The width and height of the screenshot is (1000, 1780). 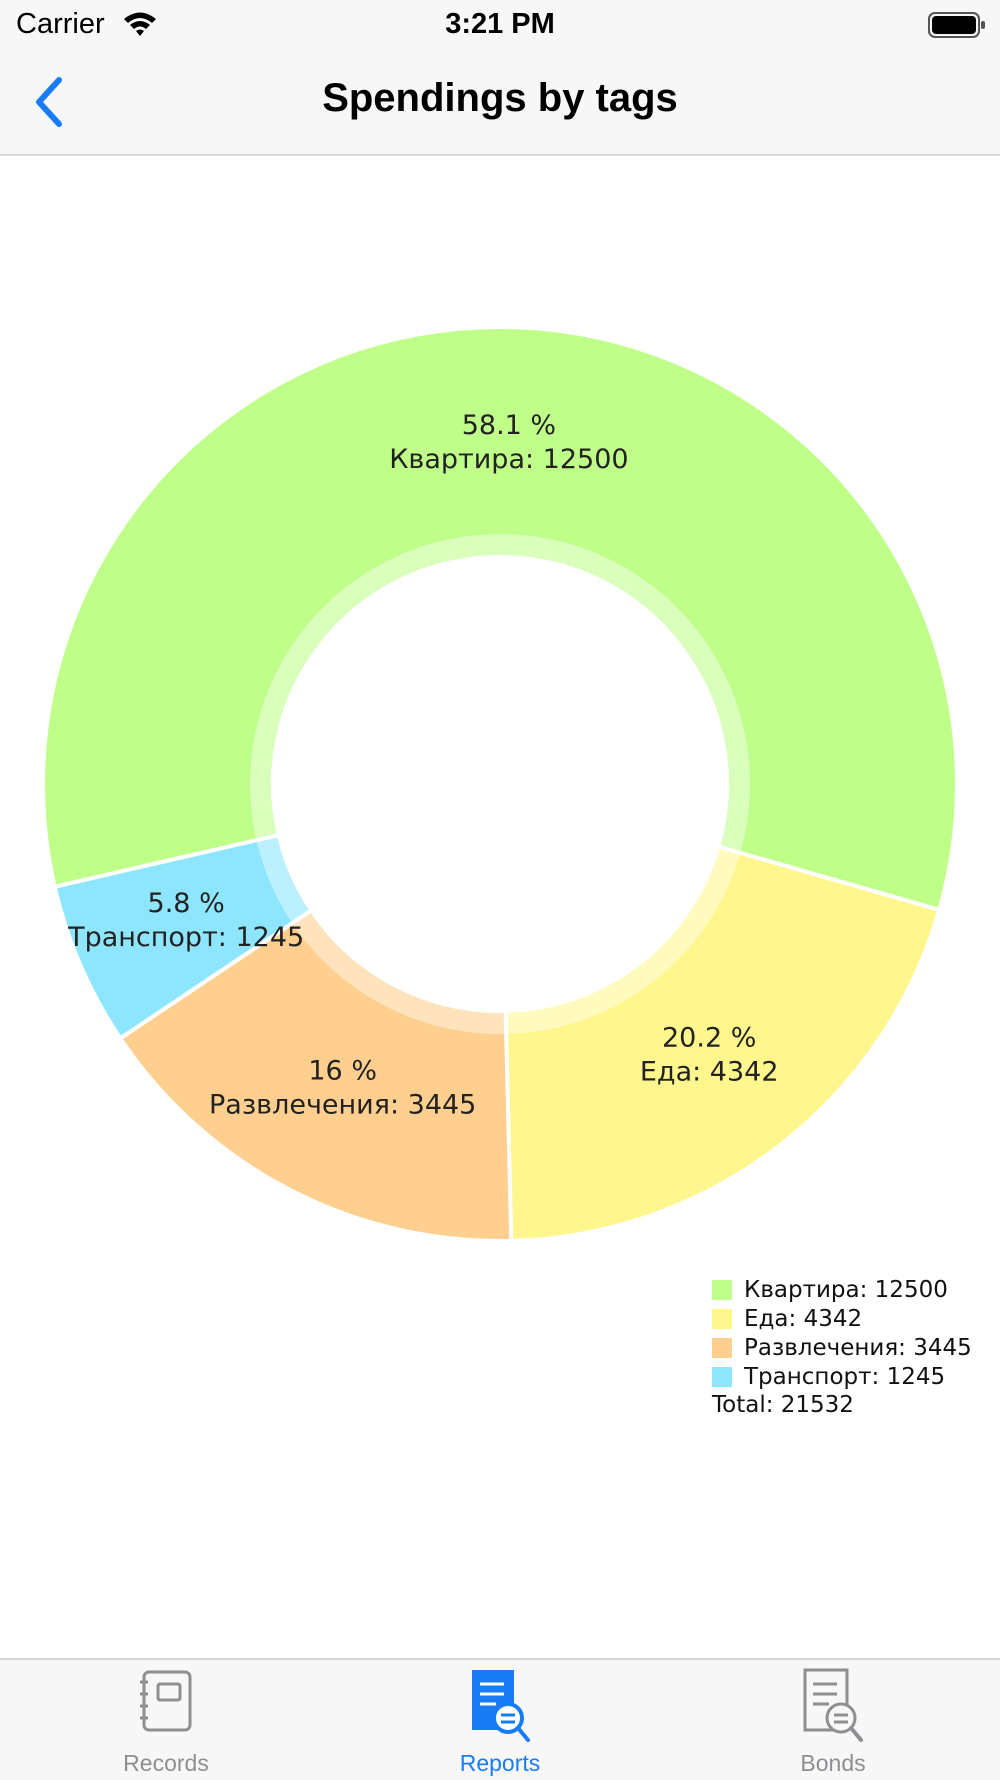 I want to click on slice-transport, so click(x=183, y=937).